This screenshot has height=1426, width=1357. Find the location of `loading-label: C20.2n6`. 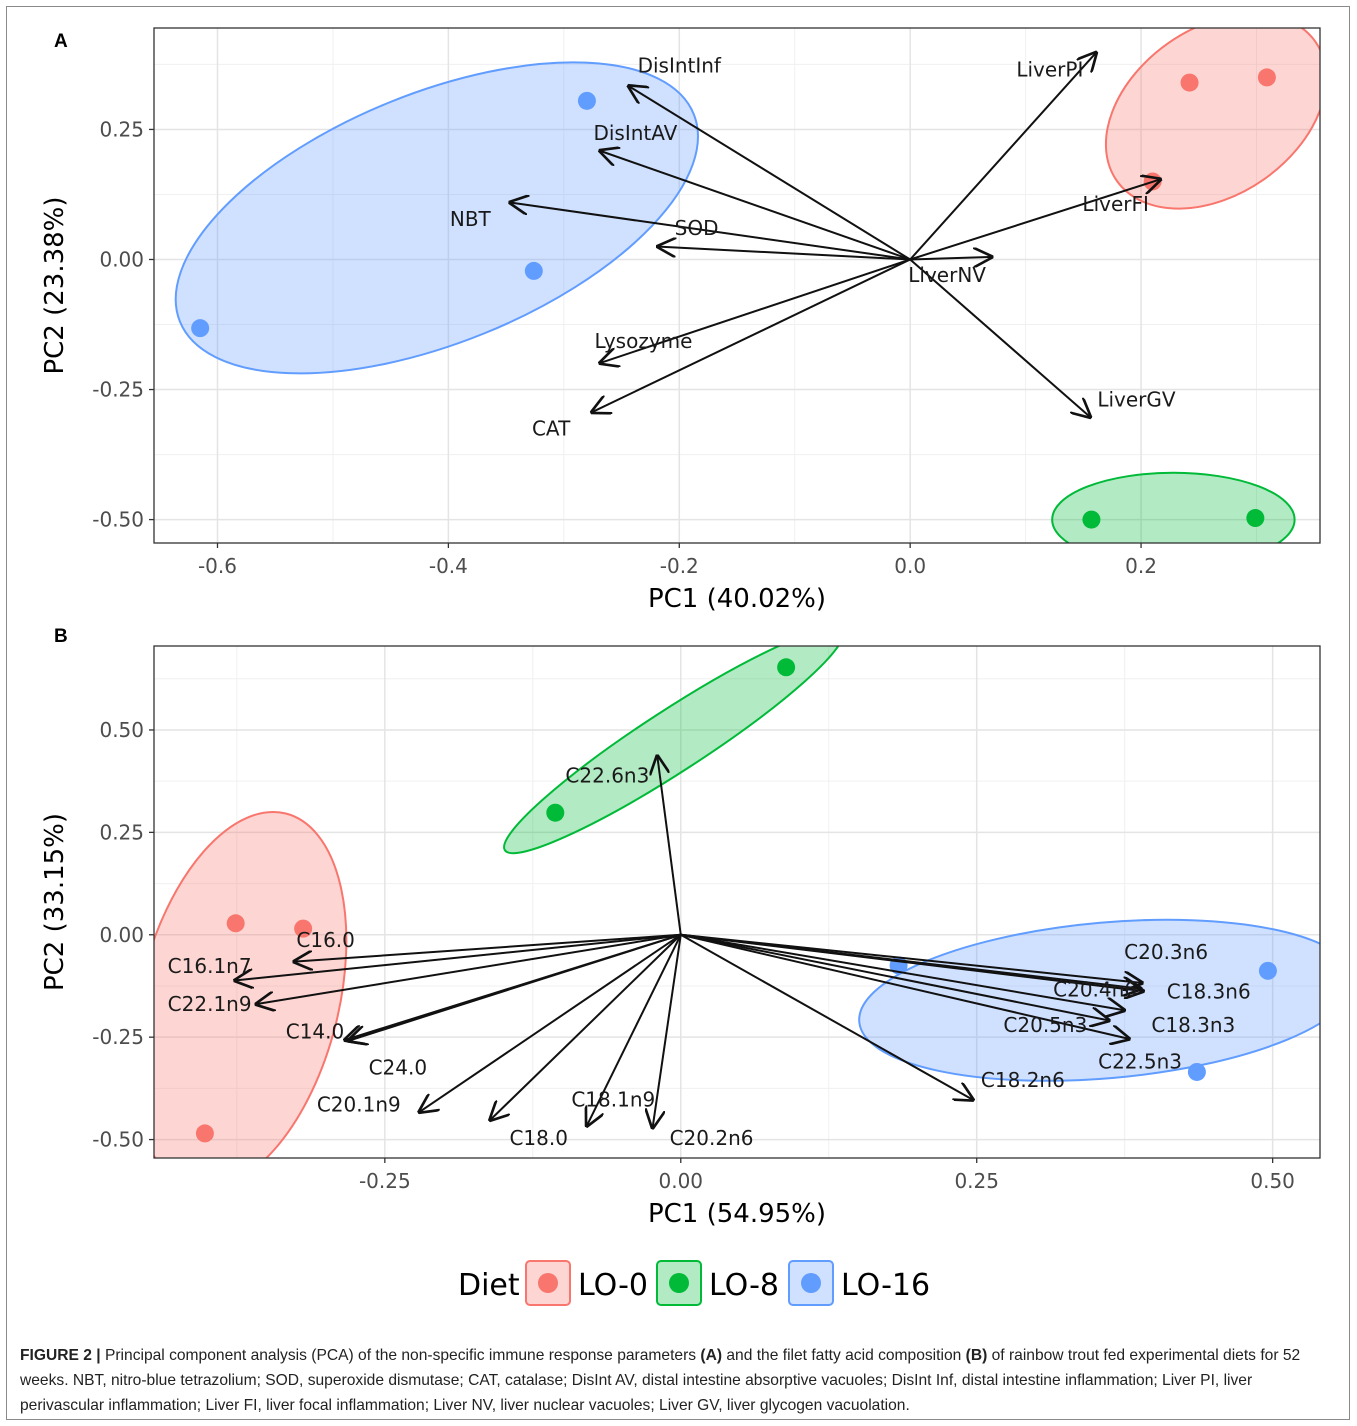

loading-label: C20.2n6 is located at coordinates (712, 1138).